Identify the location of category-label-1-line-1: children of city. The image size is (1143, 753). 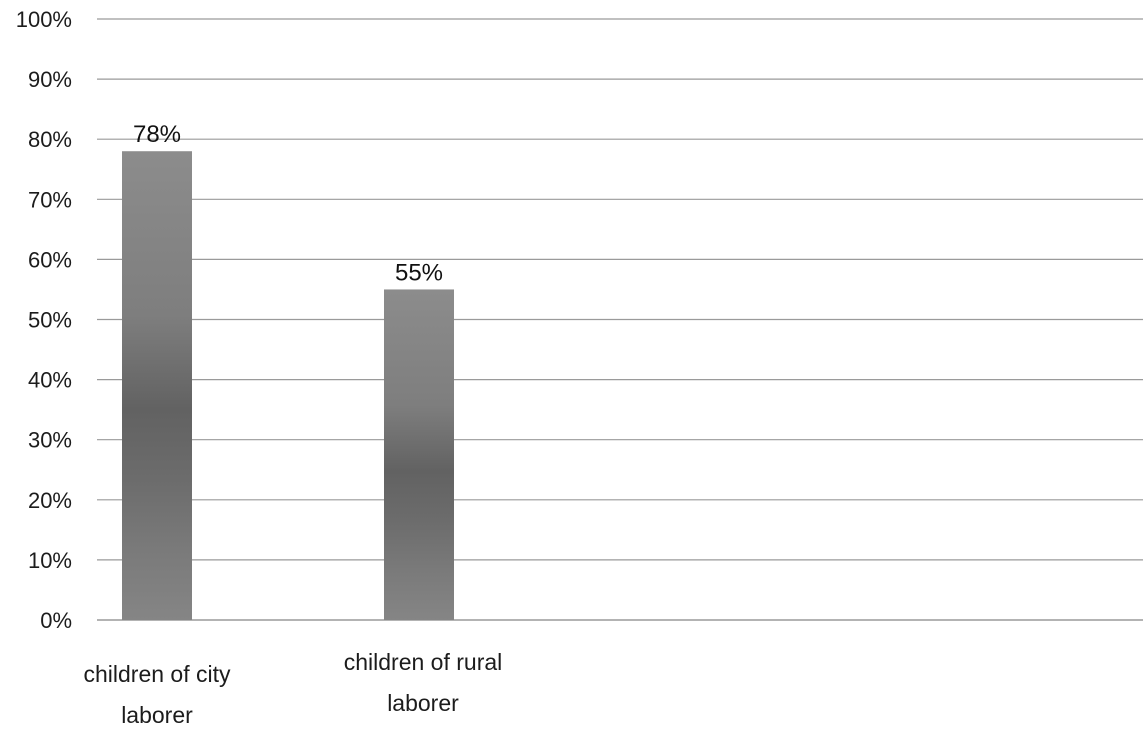
(157, 674).